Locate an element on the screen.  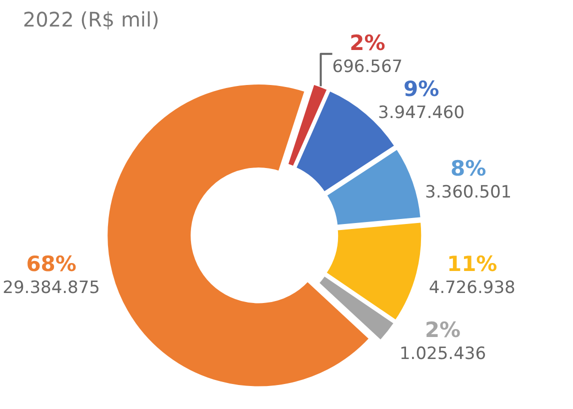
data-label: 2% 1.025.436 is located at coordinates (442, 341).